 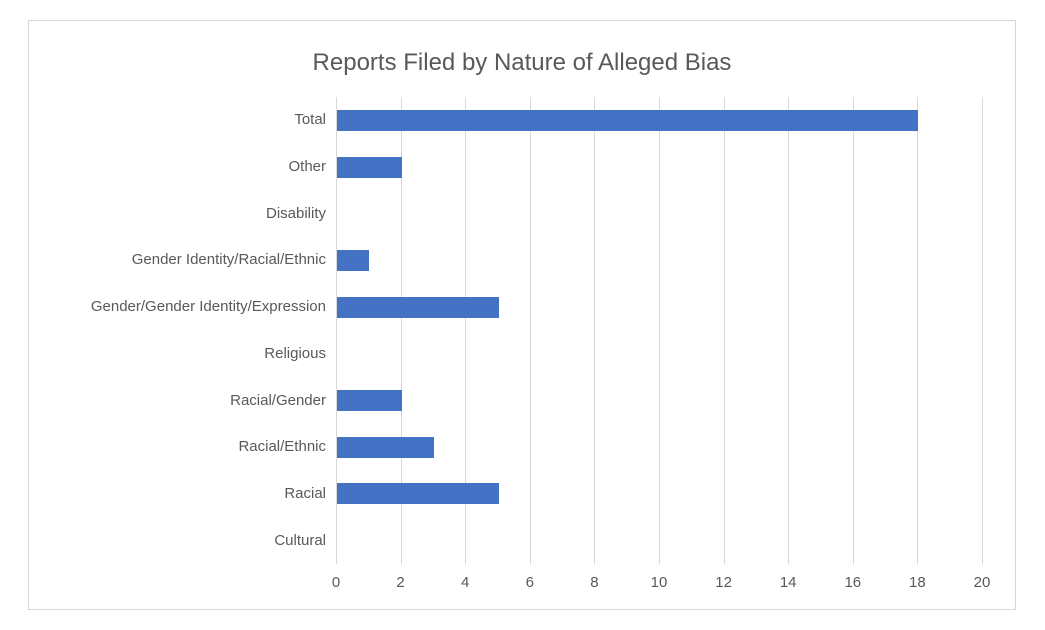 What do you see at coordinates (278, 400) in the screenshot?
I see `category-label: Racial/Gender` at bounding box center [278, 400].